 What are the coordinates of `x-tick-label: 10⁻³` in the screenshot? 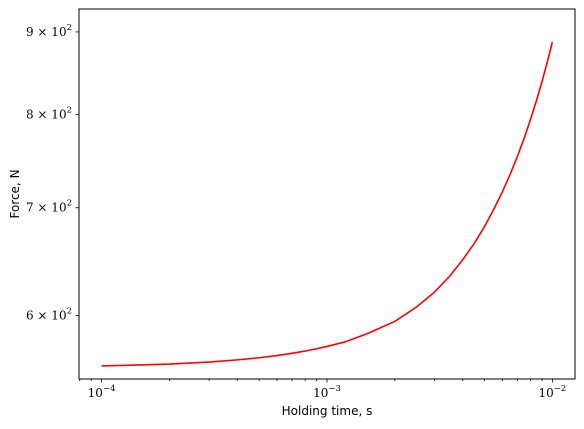 It's located at (327, 392).